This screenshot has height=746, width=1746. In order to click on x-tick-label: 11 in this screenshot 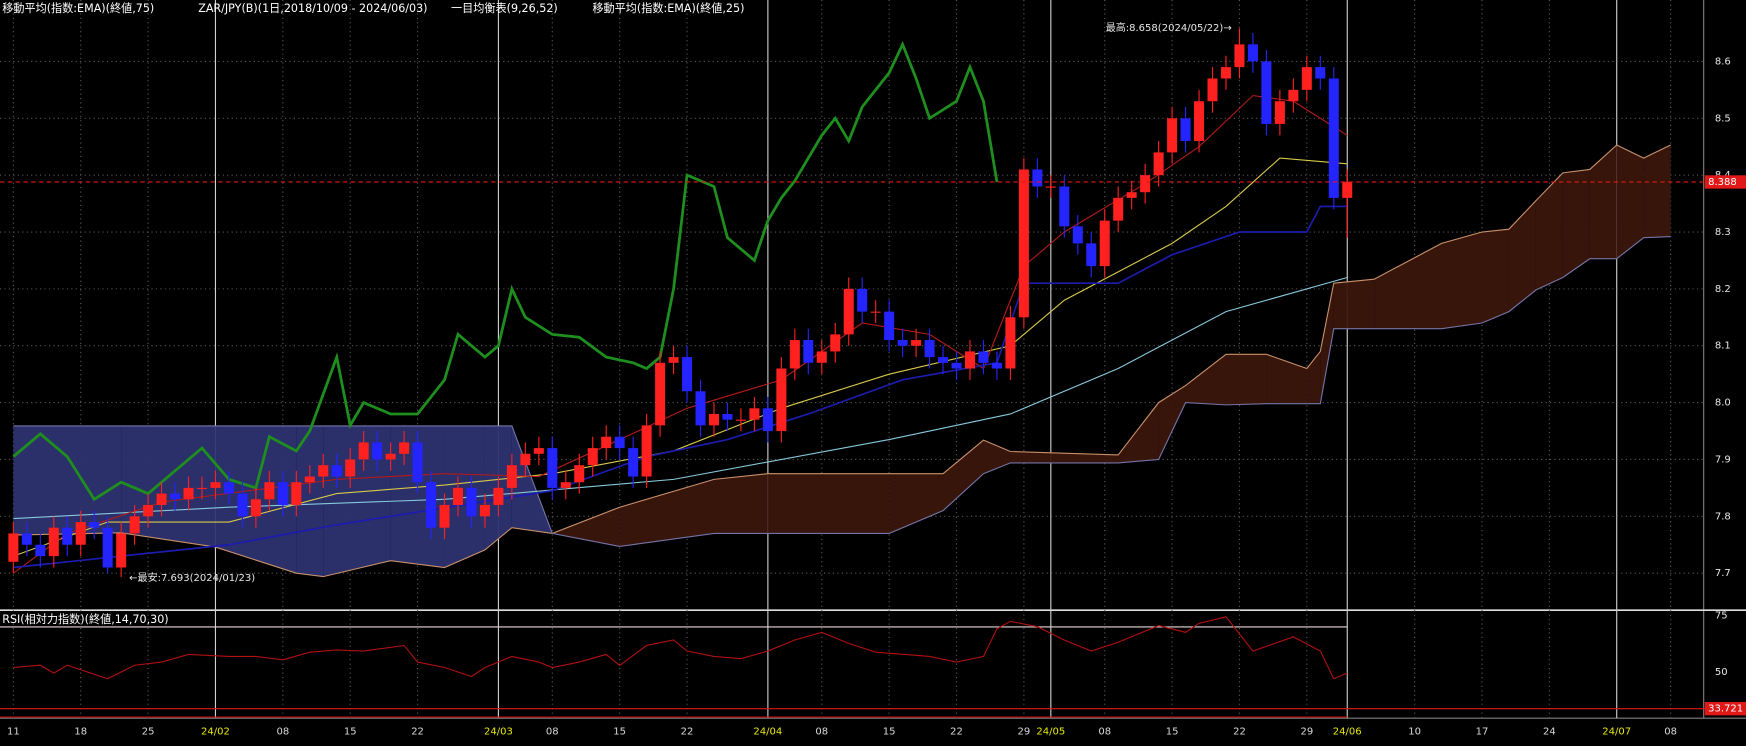, I will do `click(13, 732)`.